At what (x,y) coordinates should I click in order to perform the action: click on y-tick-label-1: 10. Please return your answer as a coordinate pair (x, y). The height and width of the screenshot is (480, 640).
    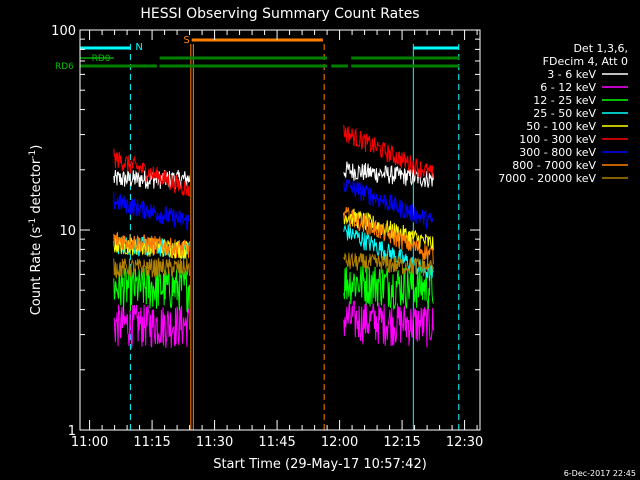
    Looking at the image, I should click on (67, 231).